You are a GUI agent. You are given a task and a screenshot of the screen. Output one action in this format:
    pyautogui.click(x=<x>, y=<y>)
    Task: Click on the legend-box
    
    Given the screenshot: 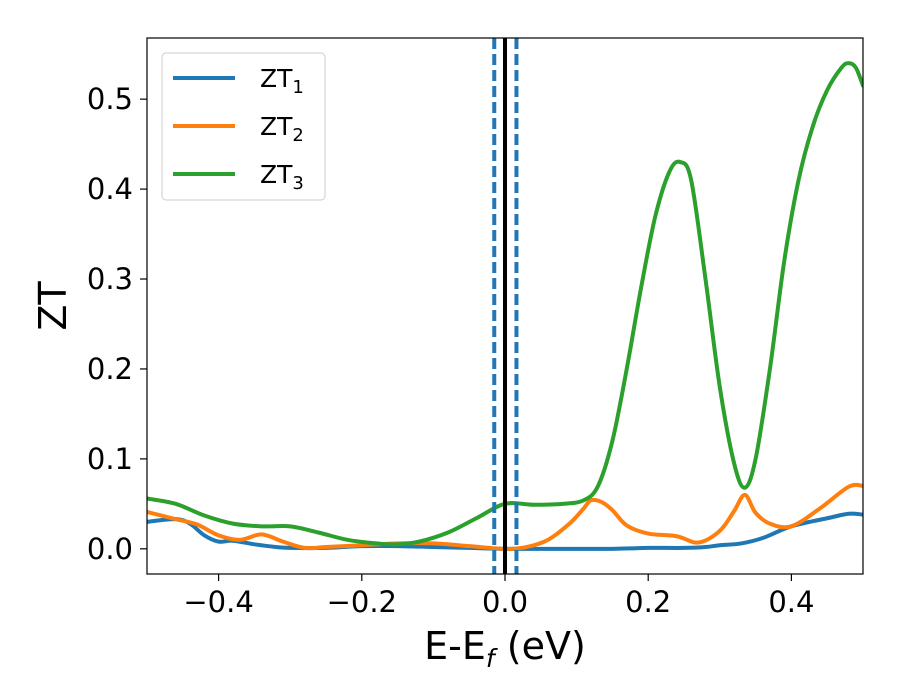 What is the action you would take?
    pyautogui.click(x=243, y=126)
    